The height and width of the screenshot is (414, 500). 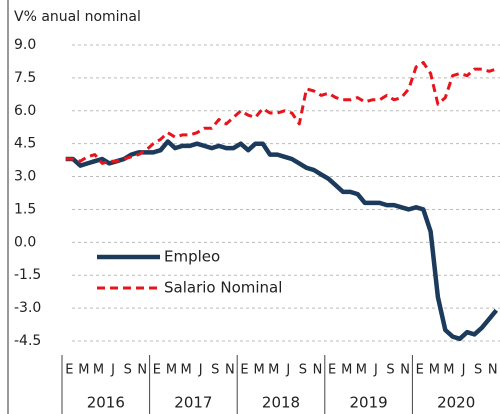 I want to click on y-tick-label: -3.0, so click(x=27, y=308).